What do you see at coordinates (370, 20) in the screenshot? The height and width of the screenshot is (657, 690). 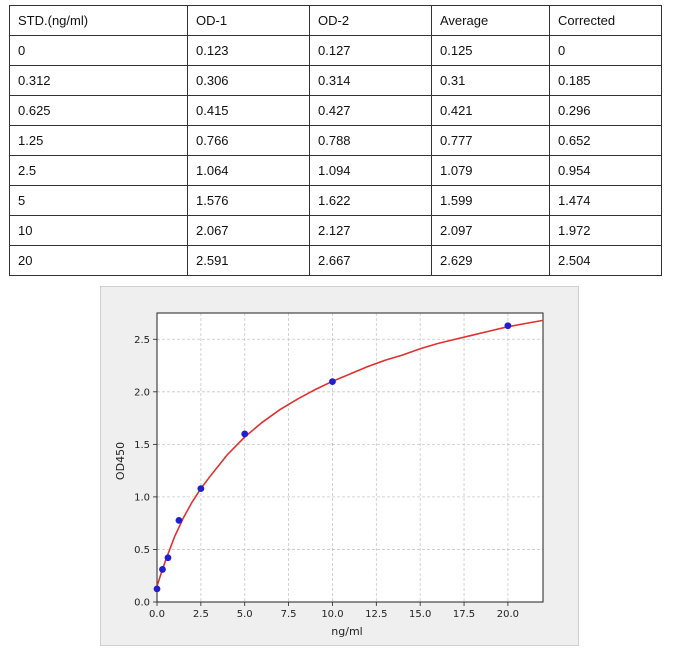 I see `column-header: OD-2` at bounding box center [370, 20].